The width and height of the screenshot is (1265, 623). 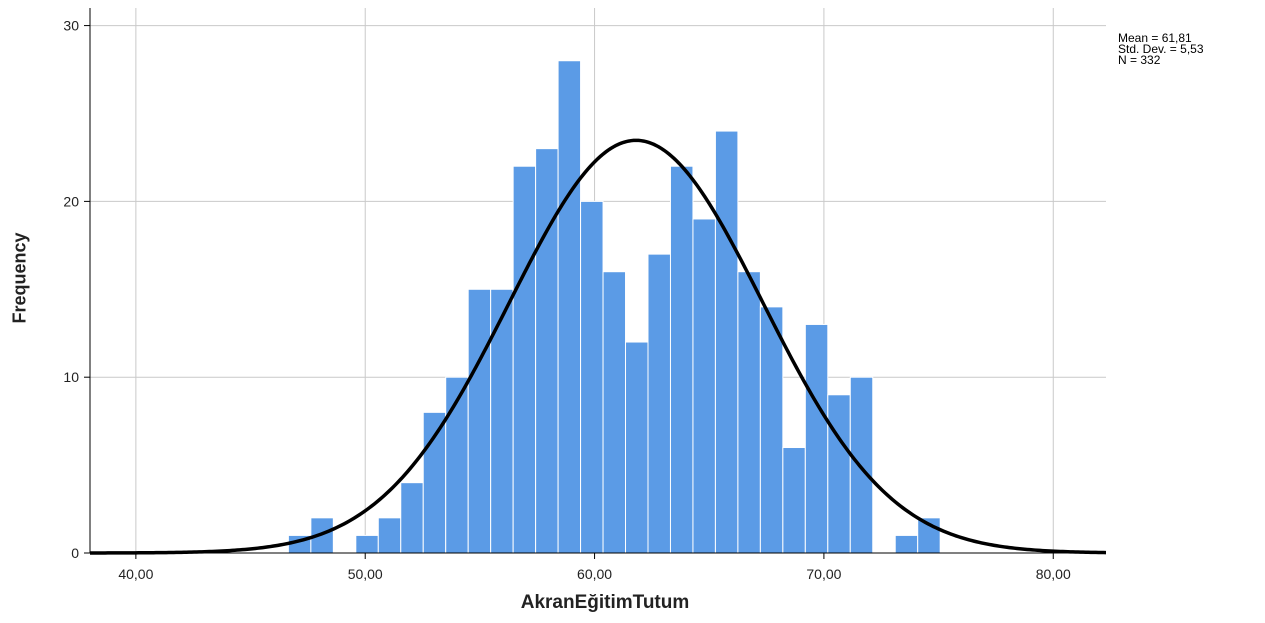 What do you see at coordinates (823, 574) in the screenshot?
I see `x-tick-label-3: 70,00` at bounding box center [823, 574].